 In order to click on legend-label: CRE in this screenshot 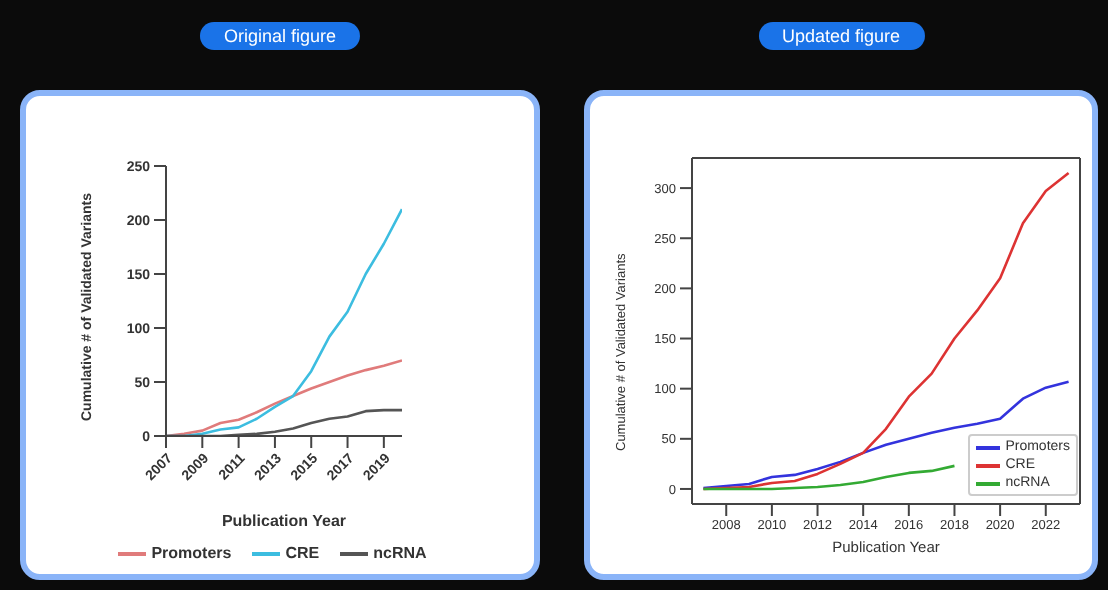, I will do `click(302, 553)`.